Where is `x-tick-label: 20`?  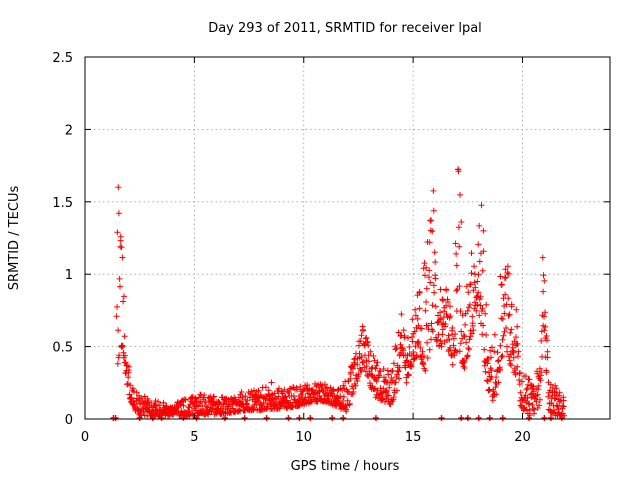
x-tick-label: 20 is located at coordinates (522, 437).